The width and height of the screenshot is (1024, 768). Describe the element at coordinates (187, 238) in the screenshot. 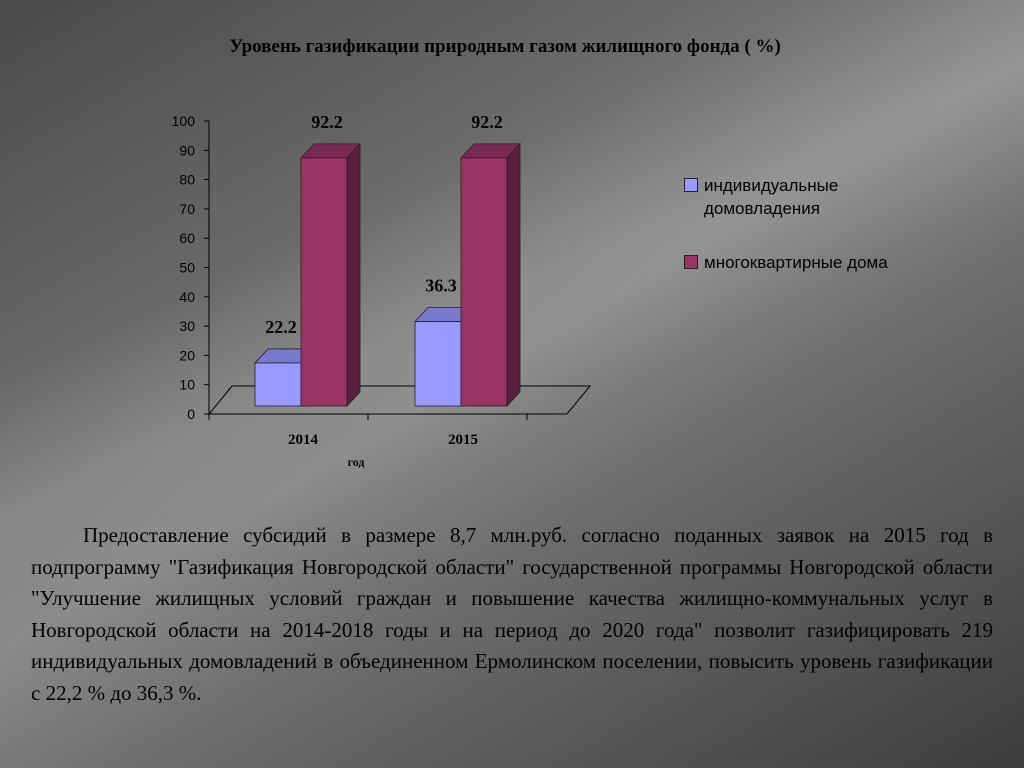

I see `y-axis-tick-label: 60` at that location.